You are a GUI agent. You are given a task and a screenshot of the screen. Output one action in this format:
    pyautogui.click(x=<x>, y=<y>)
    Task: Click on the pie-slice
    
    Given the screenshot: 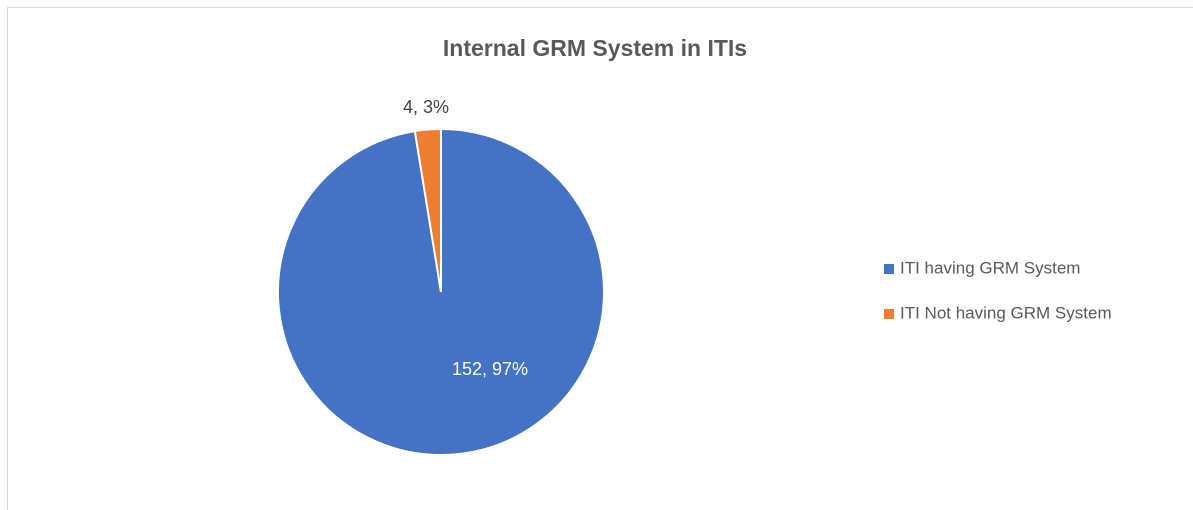 What is the action you would take?
    pyautogui.click(x=427, y=210)
    